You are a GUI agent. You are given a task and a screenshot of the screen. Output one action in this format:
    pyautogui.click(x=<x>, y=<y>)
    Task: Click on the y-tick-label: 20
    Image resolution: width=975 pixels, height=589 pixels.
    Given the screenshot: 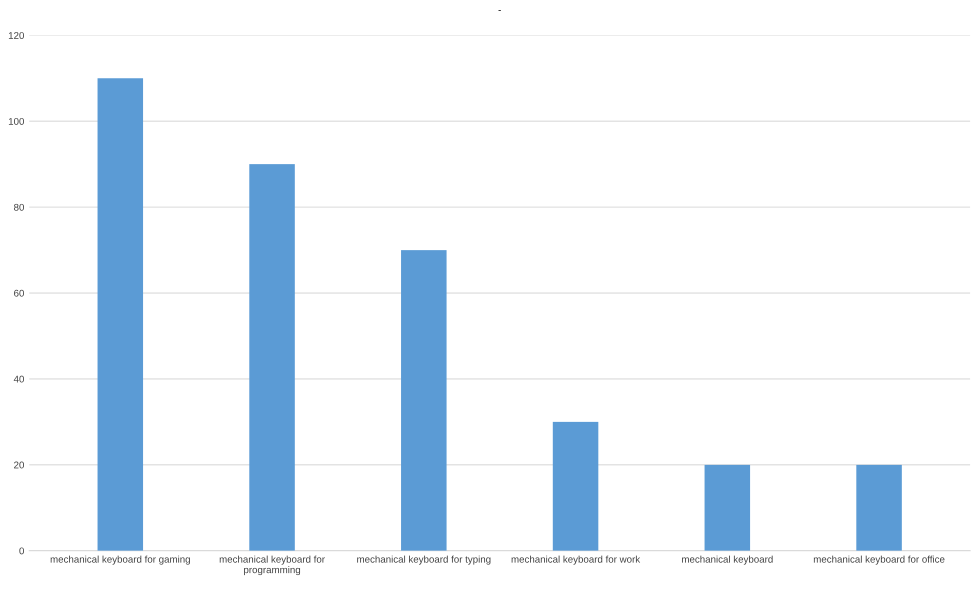 What is the action you would take?
    pyautogui.click(x=19, y=465)
    